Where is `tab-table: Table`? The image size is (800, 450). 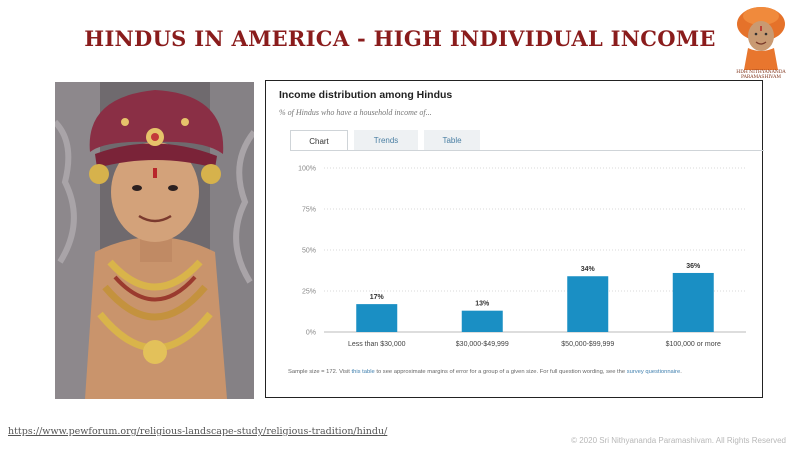
tab-table: Table is located at coordinates (452, 140).